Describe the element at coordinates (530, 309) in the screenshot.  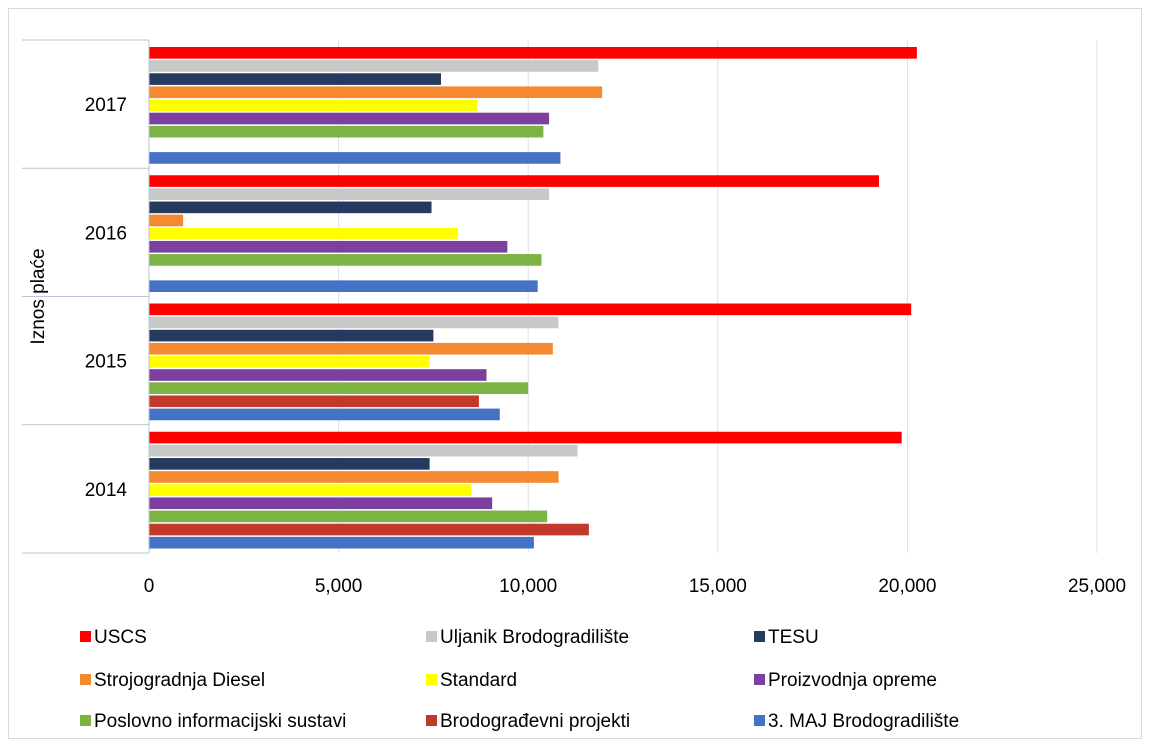
I see `bar-uscs-2015` at that location.